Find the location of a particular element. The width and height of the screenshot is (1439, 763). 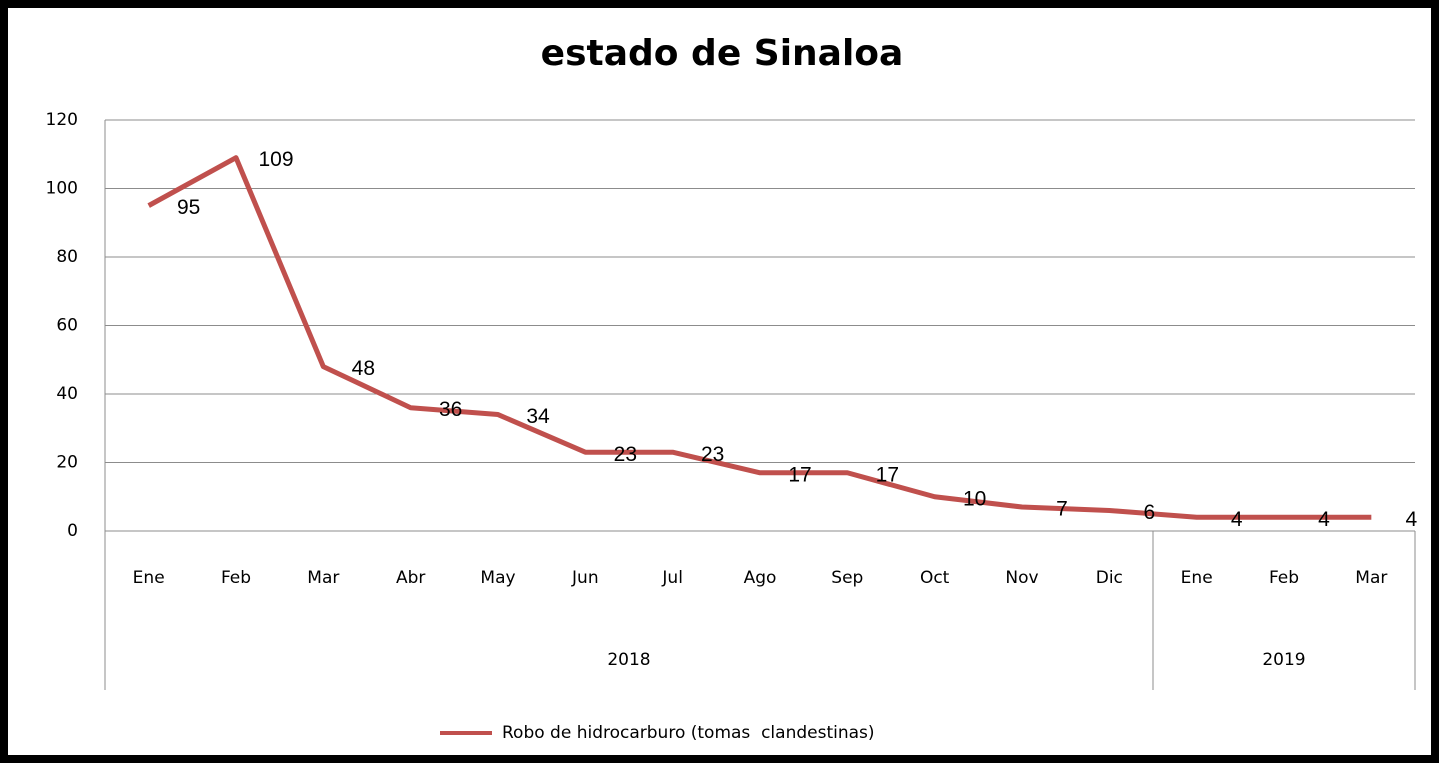

data-label: 10 is located at coordinates (974, 498).